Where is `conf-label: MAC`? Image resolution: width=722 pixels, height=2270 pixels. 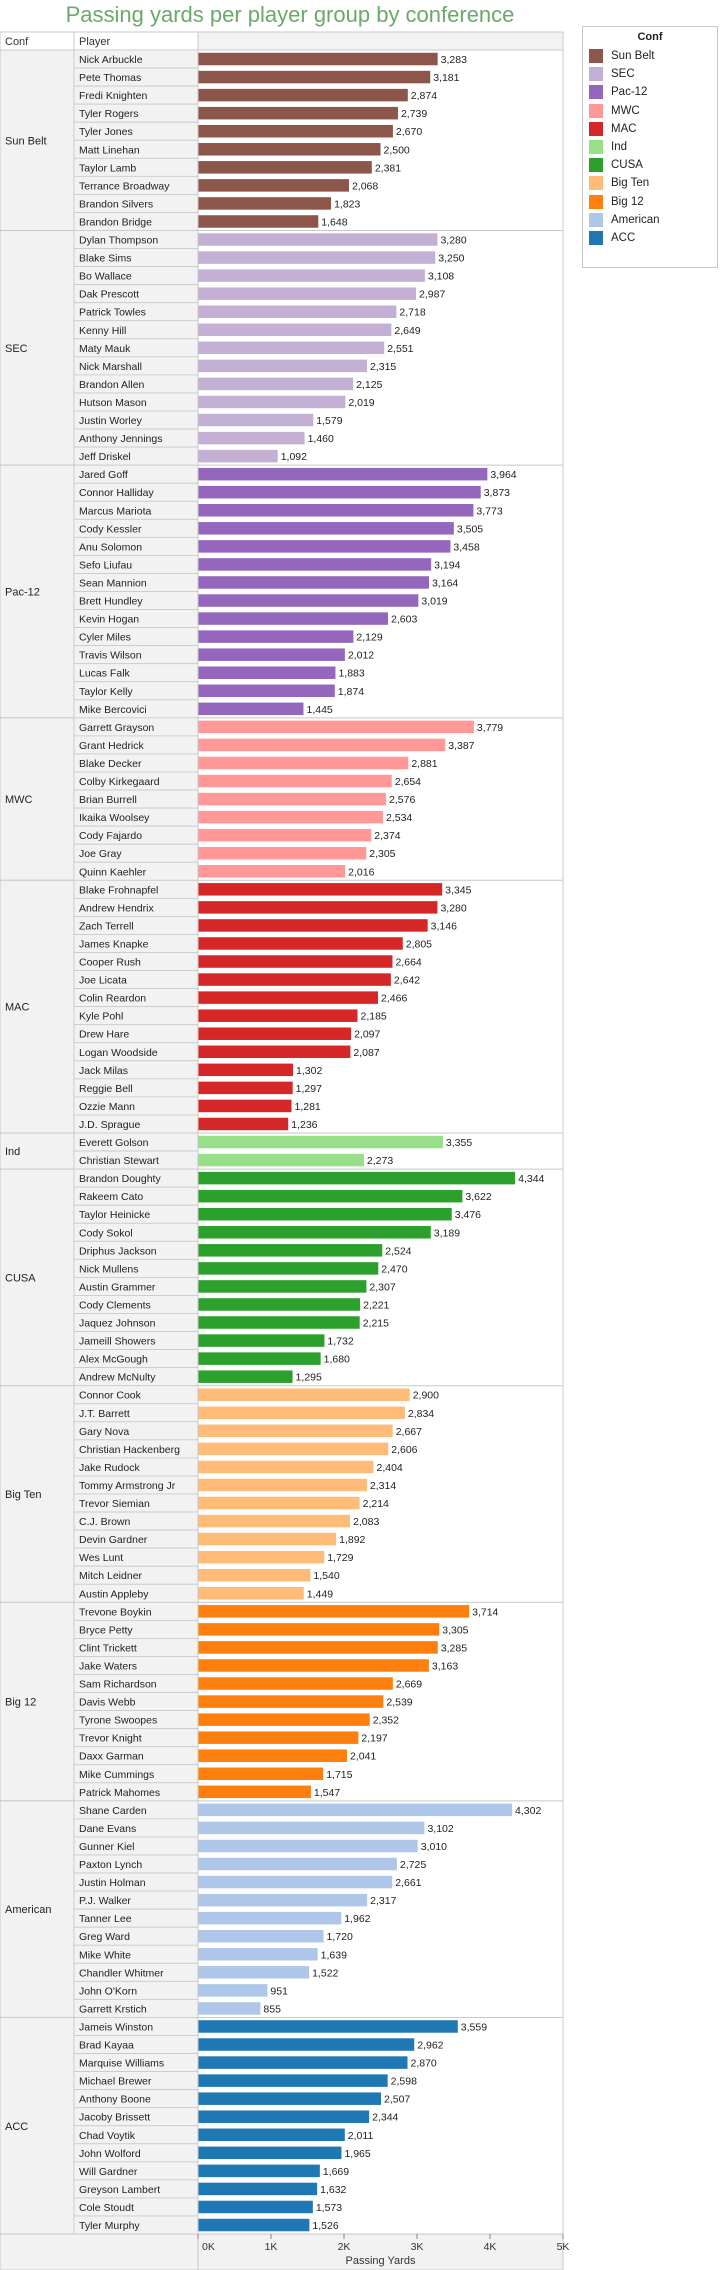 conf-label: MAC is located at coordinates (17, 1008).